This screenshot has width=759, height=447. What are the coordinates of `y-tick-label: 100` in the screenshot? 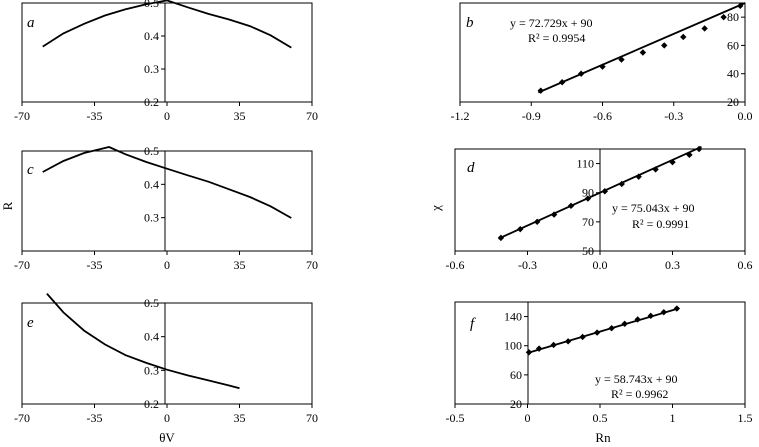 It's located at (513, 346).